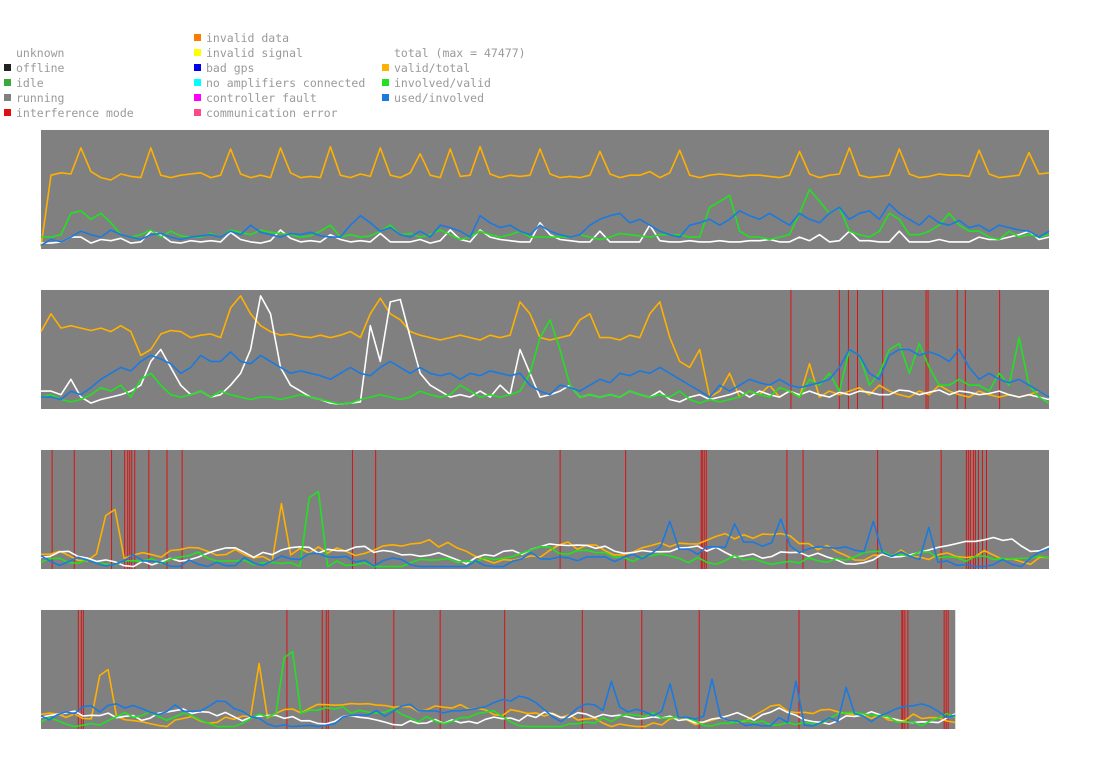 The height and width of the screenshot is (764, 1095). Describe the element at coordinates (286, 82) in the screenshot. I see `legend-label: no amplifiers connected` at that location.